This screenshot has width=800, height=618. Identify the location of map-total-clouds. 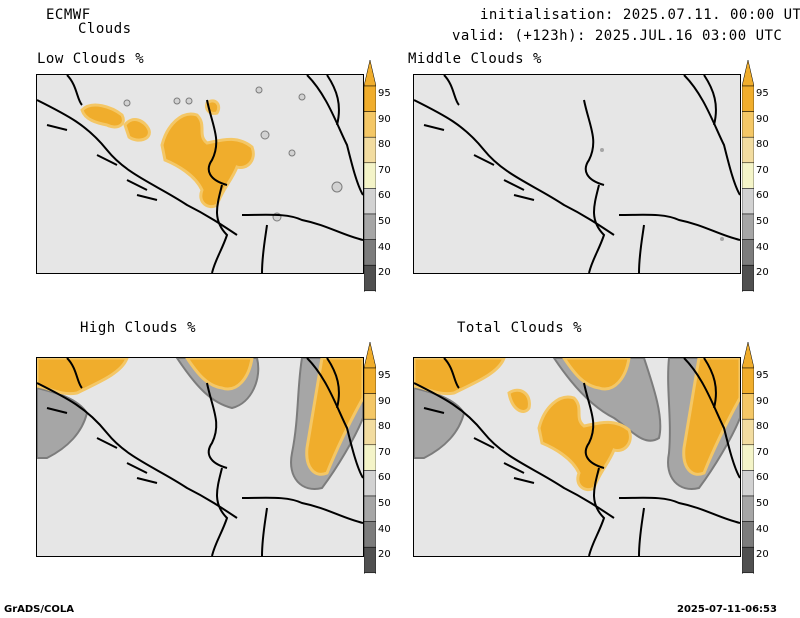
(577, 457).